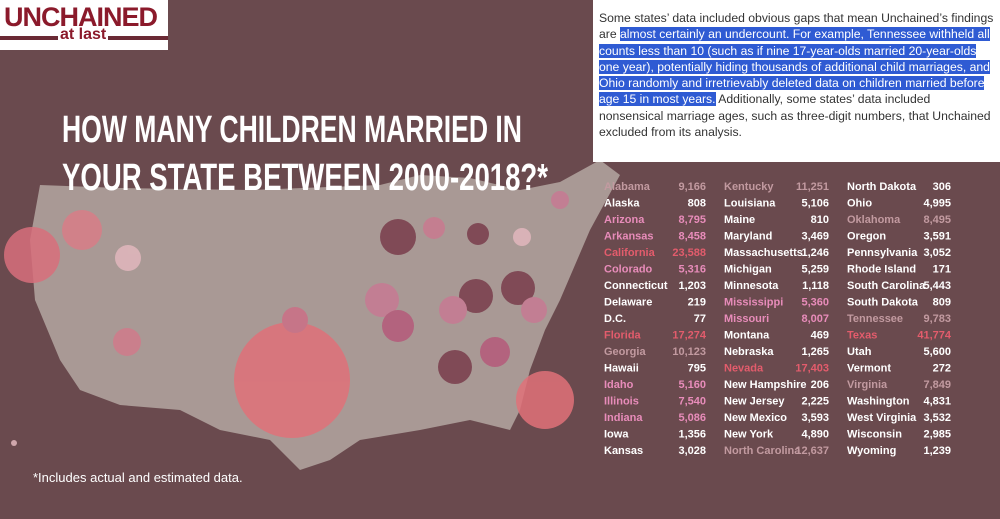 The height and width of the screenshot is (519, 1000). What do you see at coordinates (937, 402) in the screenshot?
I see `state-count: 4,831` at bounding box center [937, 402].